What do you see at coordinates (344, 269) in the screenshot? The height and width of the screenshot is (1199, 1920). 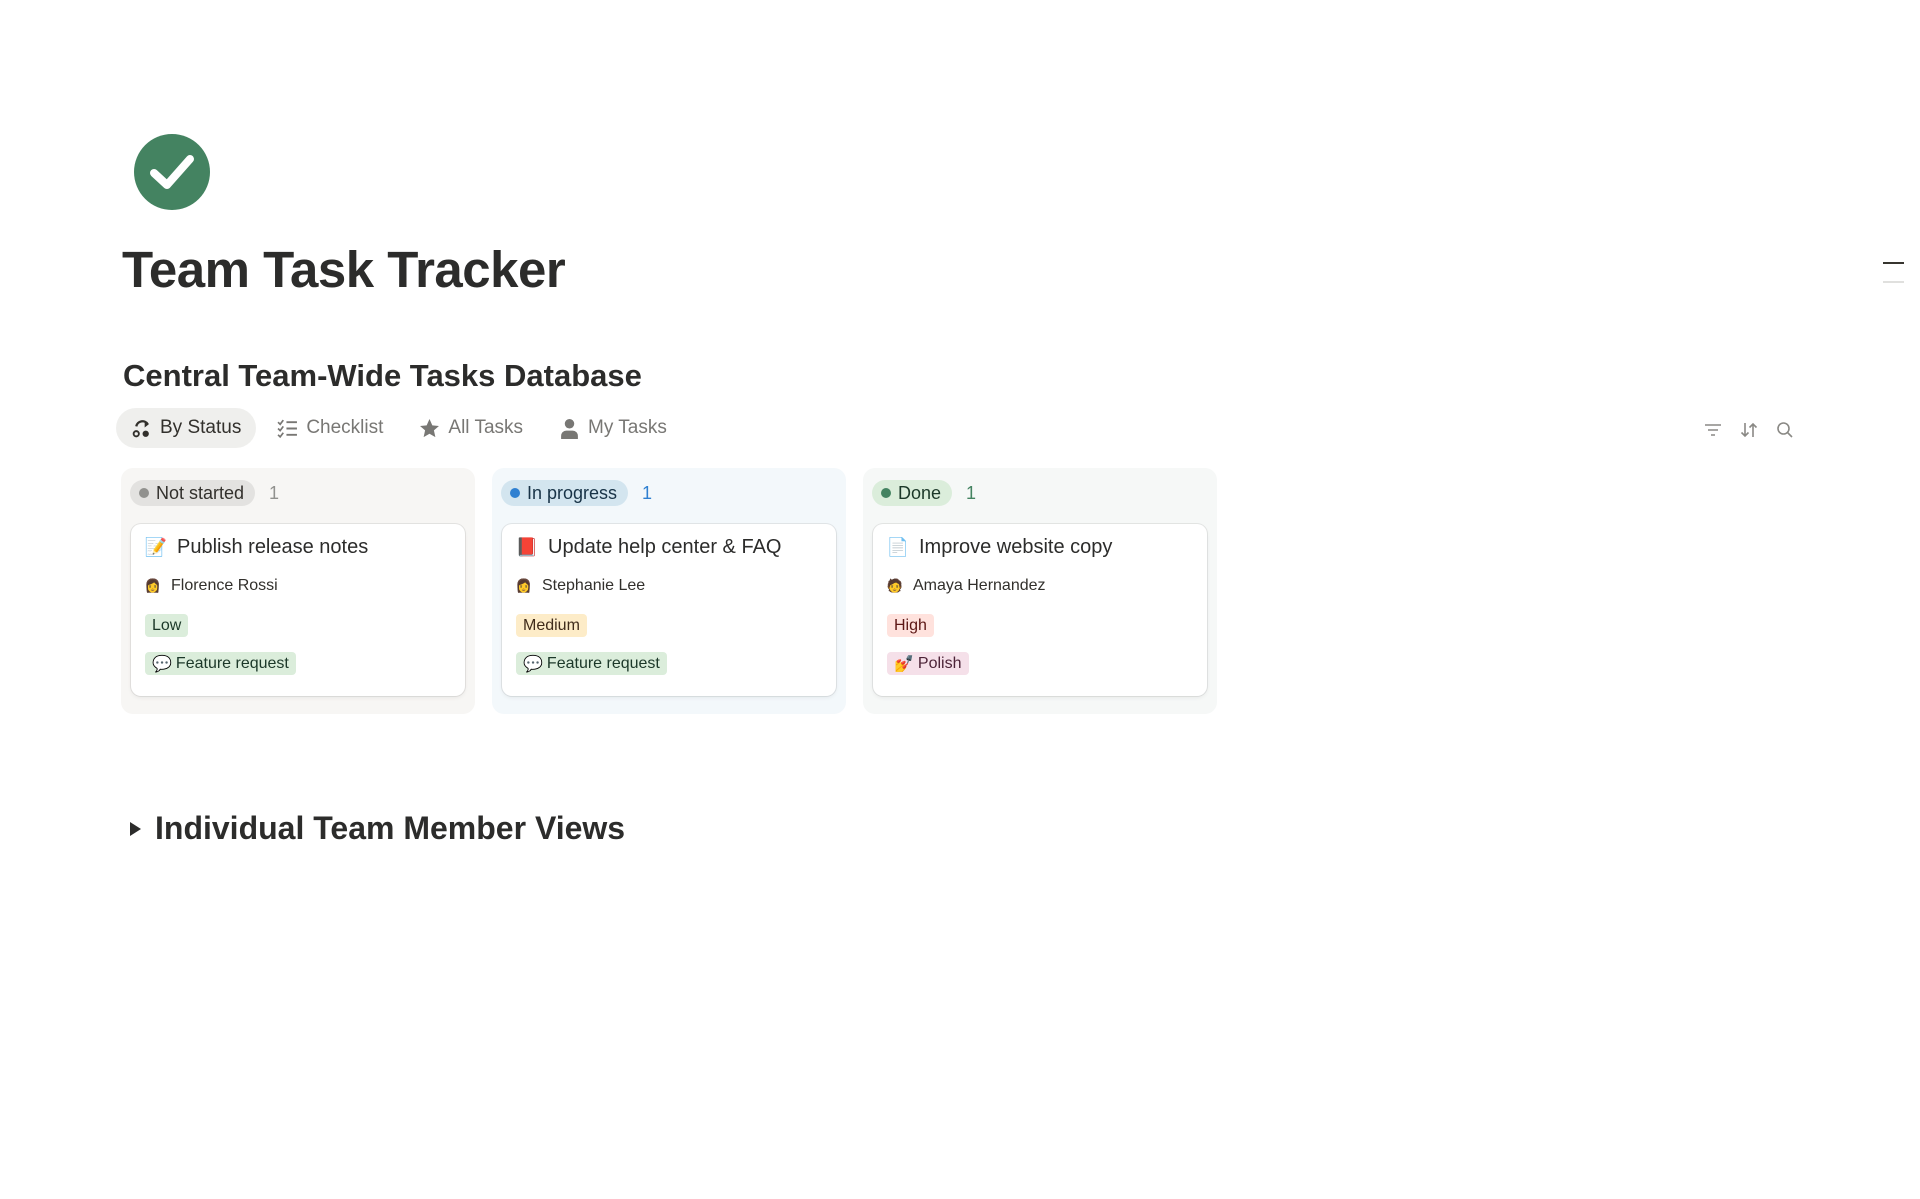 I see `page-title: Team Task Tracker` at bounding box center [344, 269].